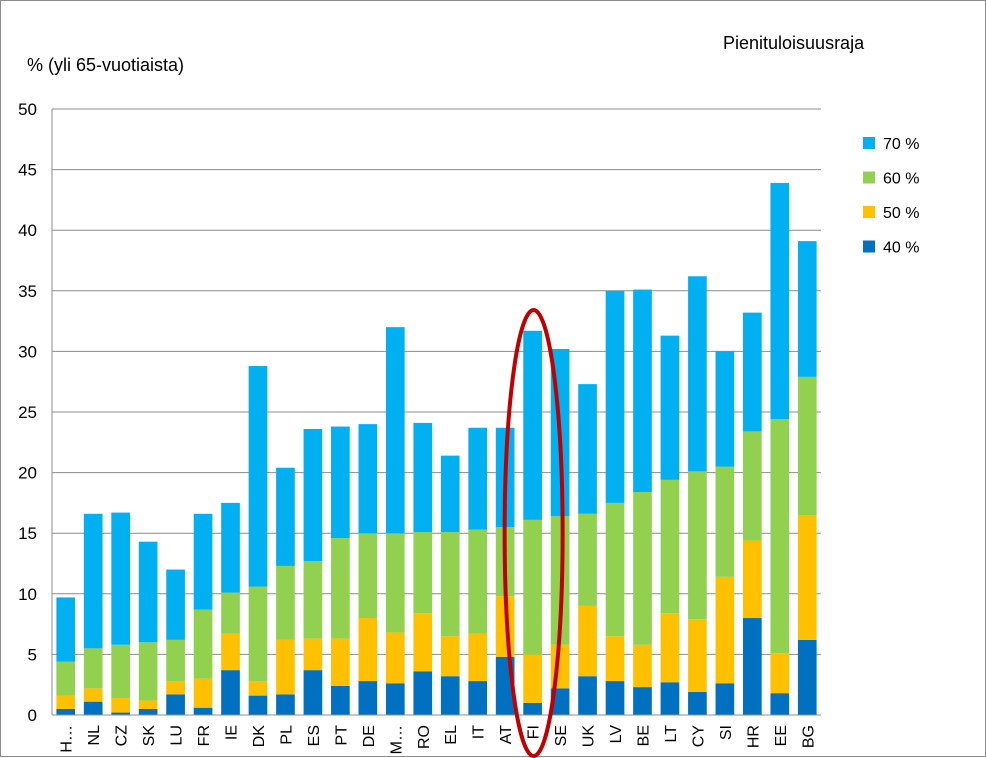  I want to click on legend-label: 60 %, so click(901, 179).